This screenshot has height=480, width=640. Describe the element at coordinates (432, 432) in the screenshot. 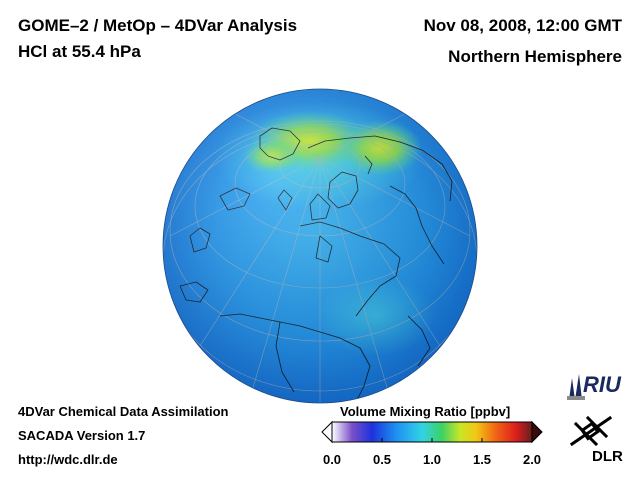

I see `colorbar` at that location.